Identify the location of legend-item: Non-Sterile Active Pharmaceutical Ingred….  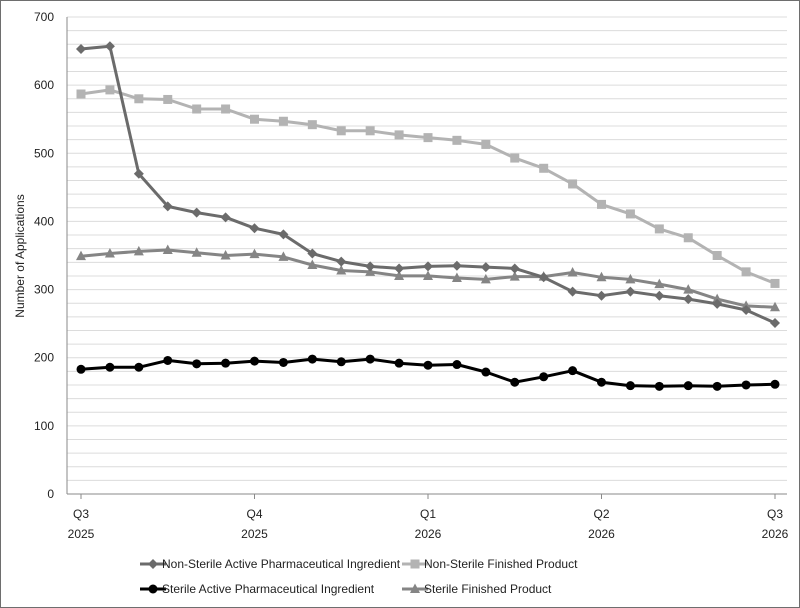
(270, 564).